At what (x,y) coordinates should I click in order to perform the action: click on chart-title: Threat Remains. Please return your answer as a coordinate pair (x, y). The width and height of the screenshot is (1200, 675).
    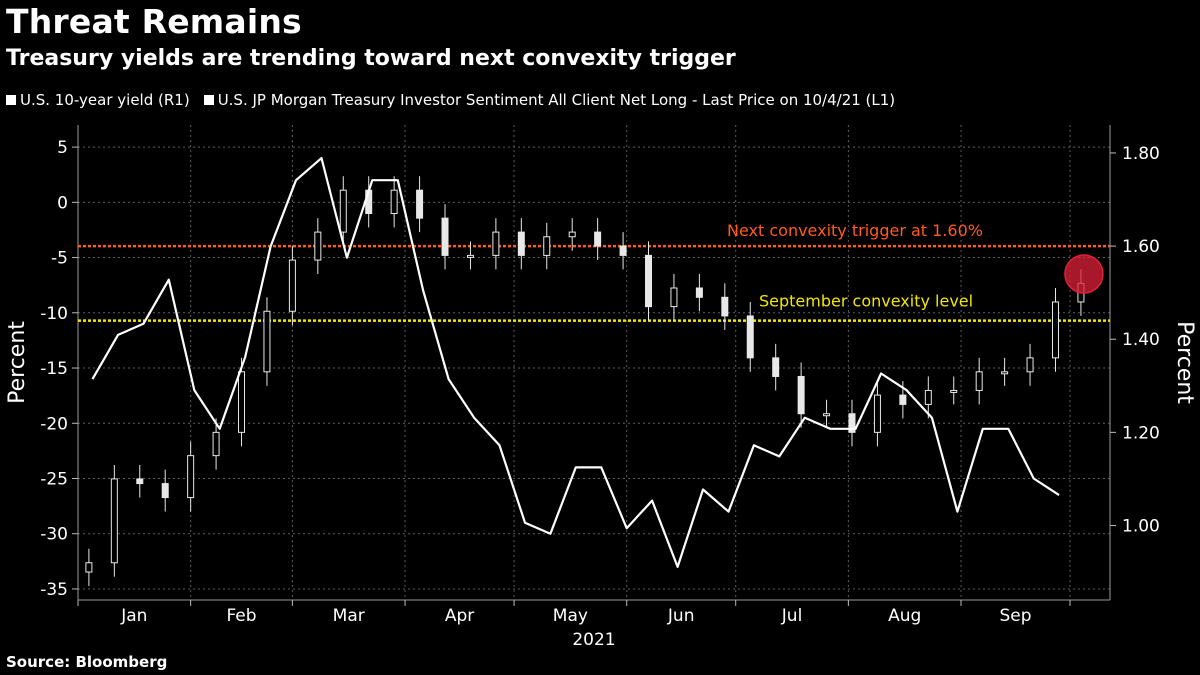
    Looking at the image, I should click on (154, 21).